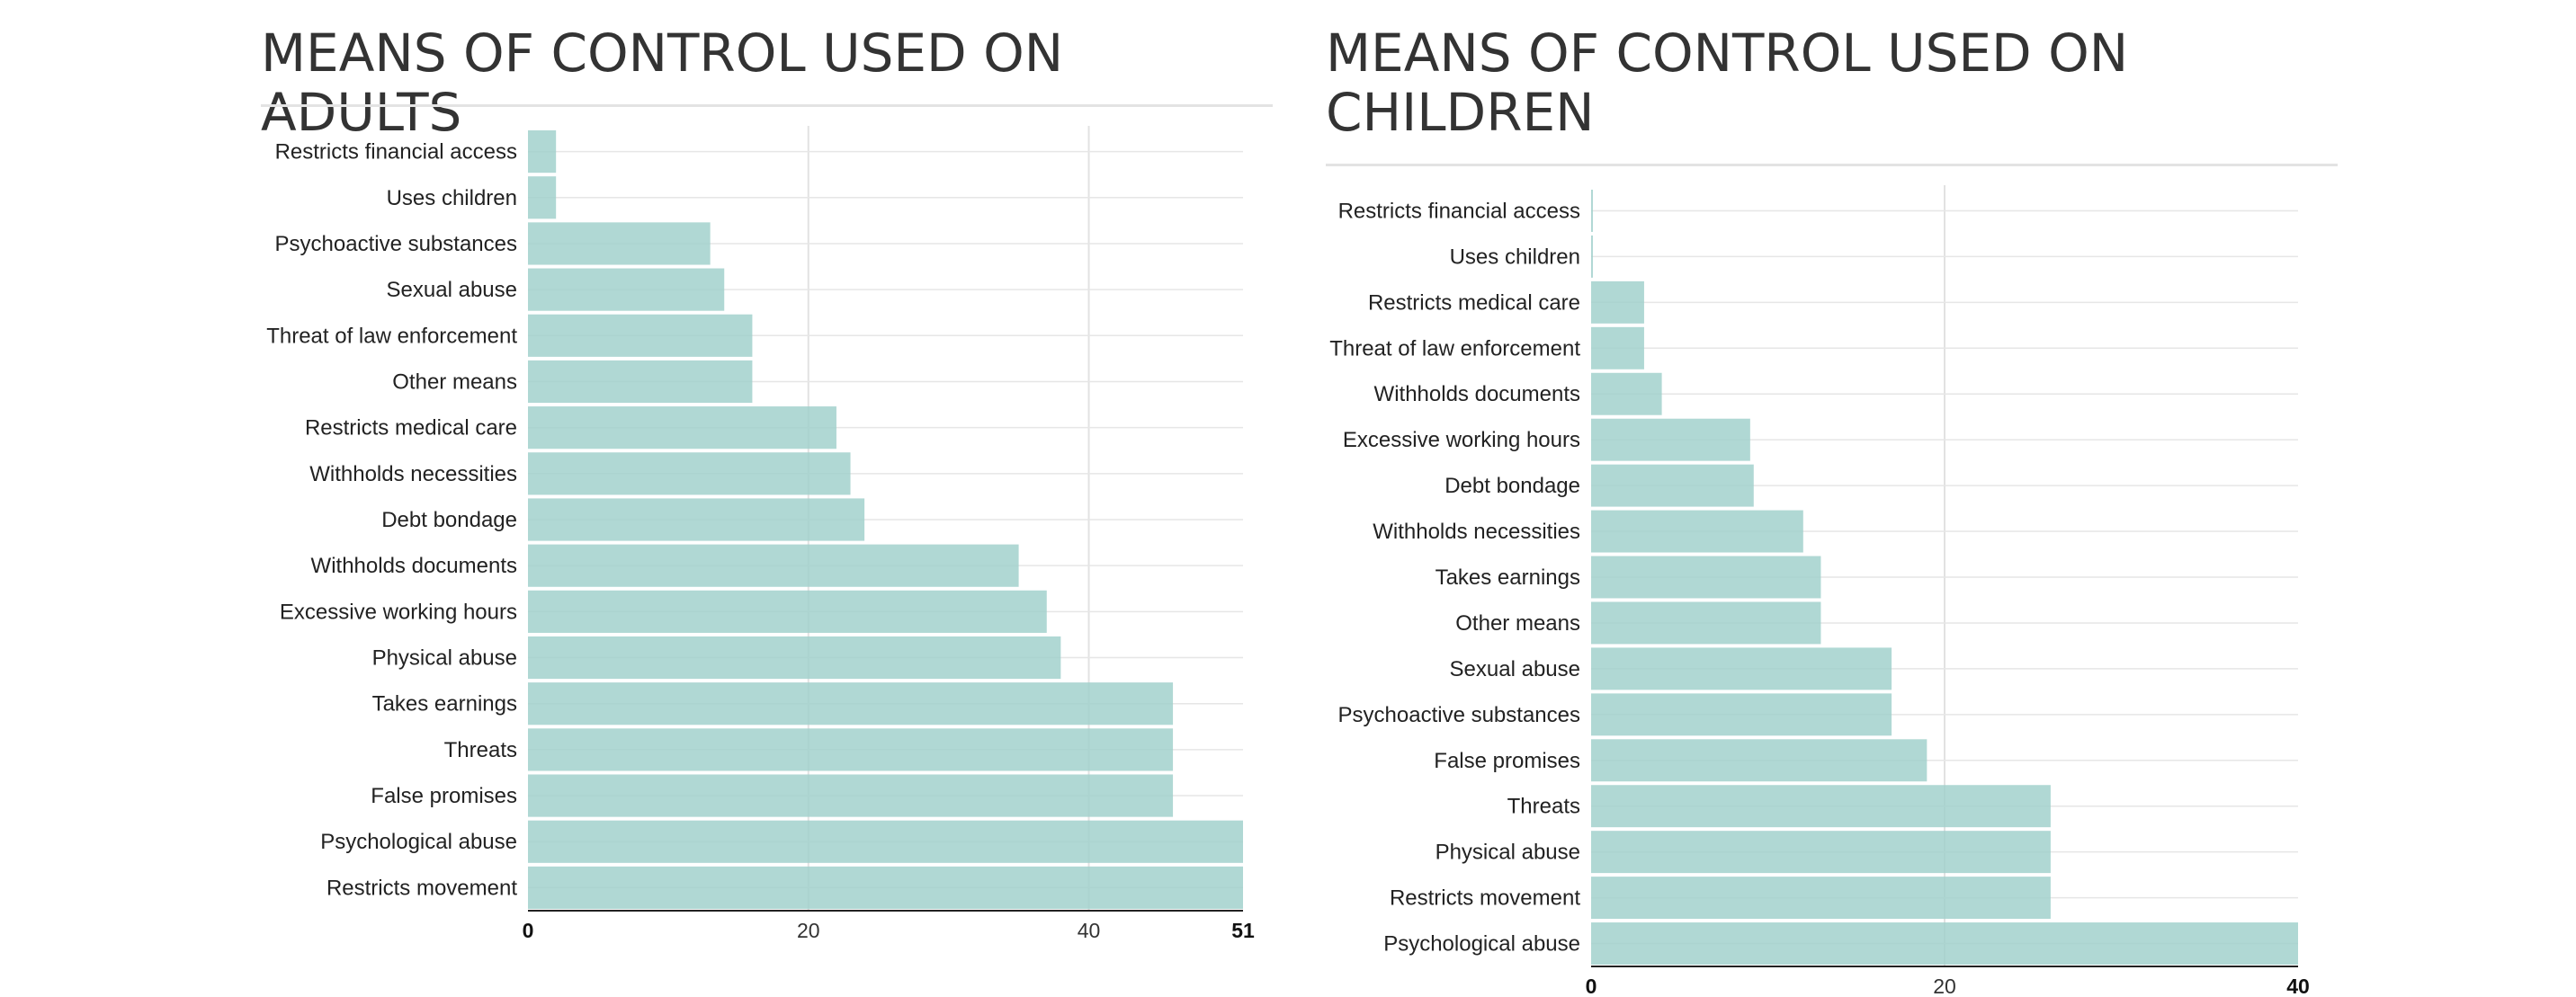 The width and height of the screenshot is (2576, 997). What do you see at coordinates (396, 152) in the screenshot?
I see `adults-category-label: Restricts financial access` at bounding box center [396, 152].